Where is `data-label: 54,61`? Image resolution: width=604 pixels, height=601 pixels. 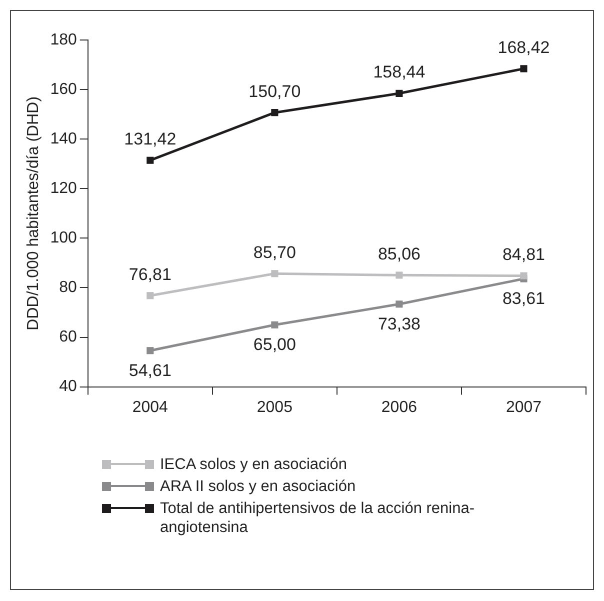 data-label: 54,61 is located at coordinates (150, 370).